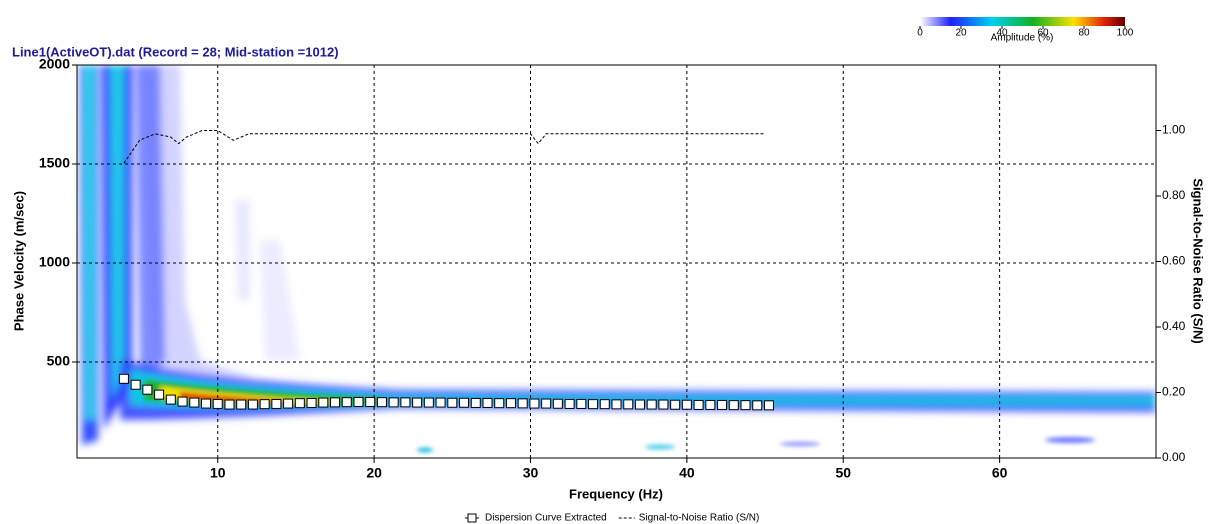 This screenshot has height=524, width=1208. I want to click on legend-item: Dispersion Curve Extracted, so click(536, 518).